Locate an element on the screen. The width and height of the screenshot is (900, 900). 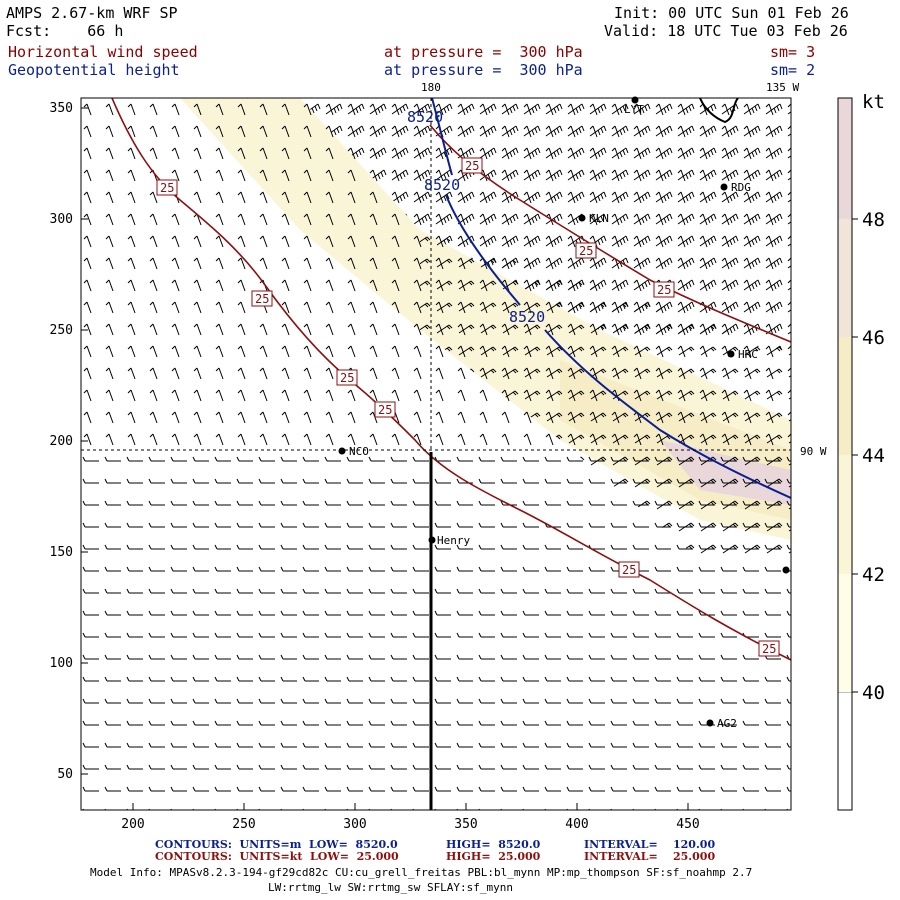
station-henry: Henry is located at coordinates (453, 540).